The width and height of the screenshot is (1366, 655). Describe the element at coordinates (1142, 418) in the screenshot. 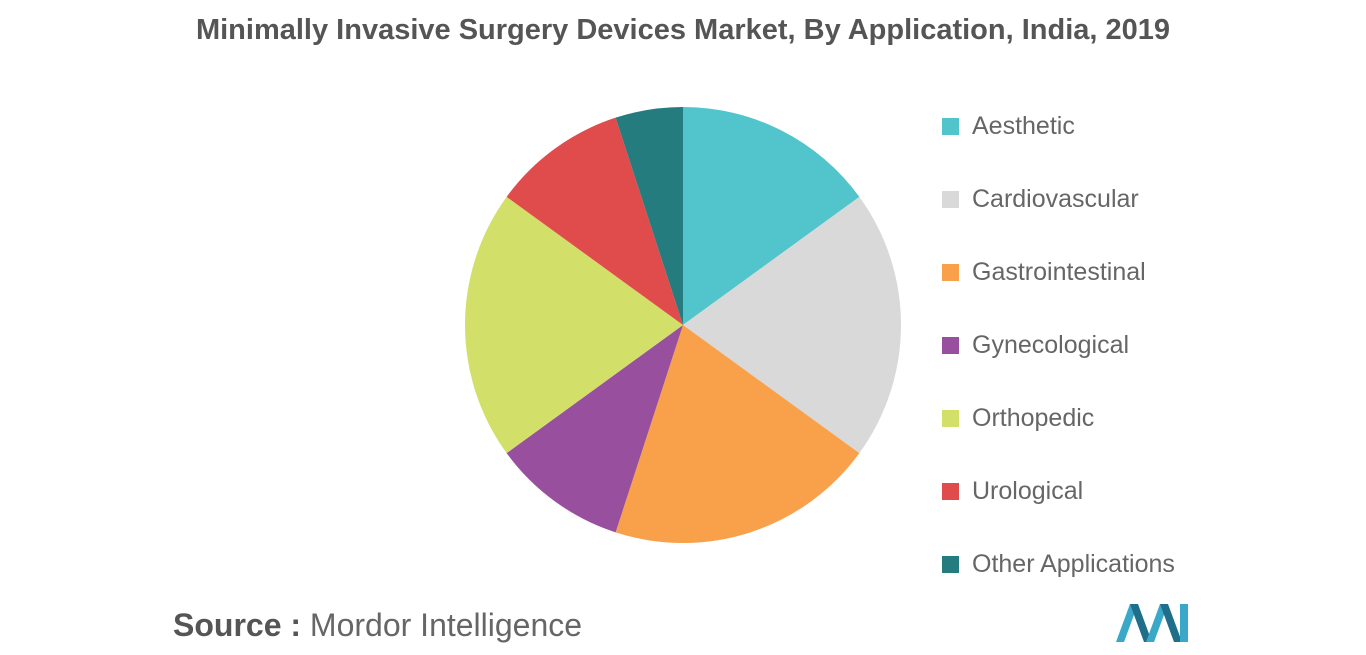

I see `legend-item: Orthopedic` at that location.